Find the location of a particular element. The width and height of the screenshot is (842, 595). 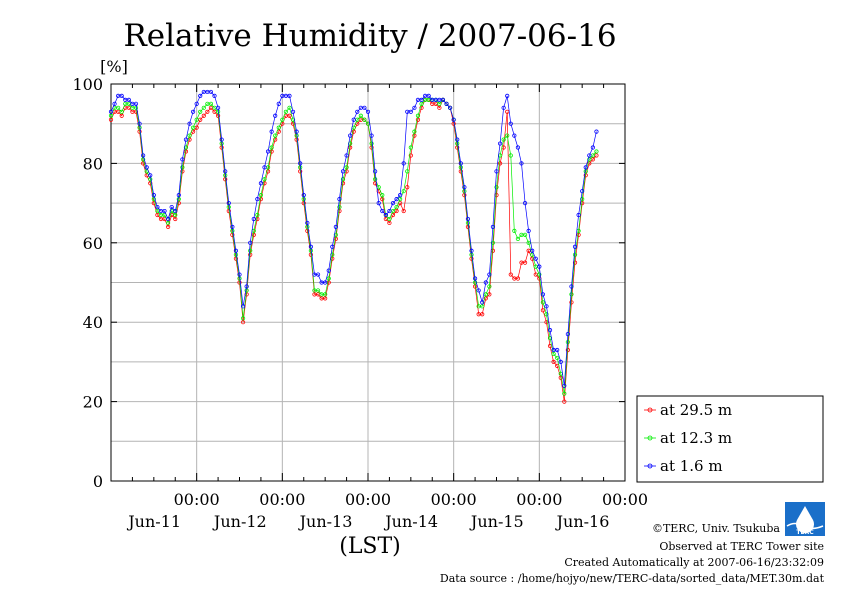

terc-logo: TERC is located at coordinates (805, 519).